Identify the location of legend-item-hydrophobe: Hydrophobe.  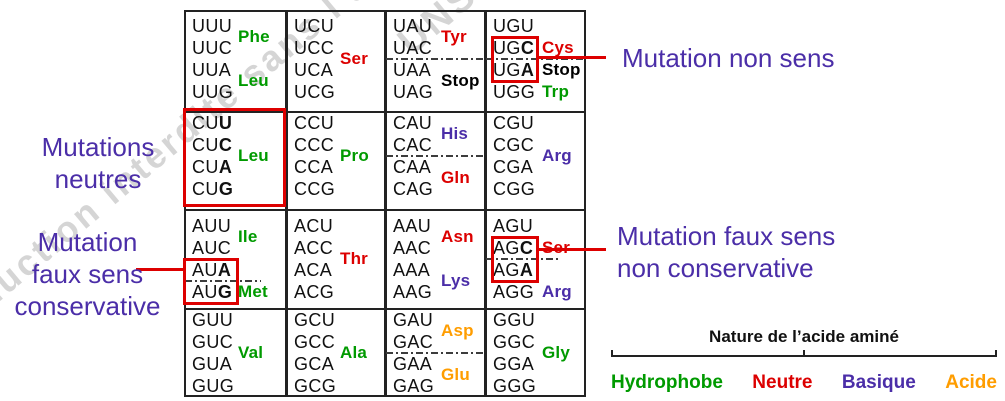
(667, 382).